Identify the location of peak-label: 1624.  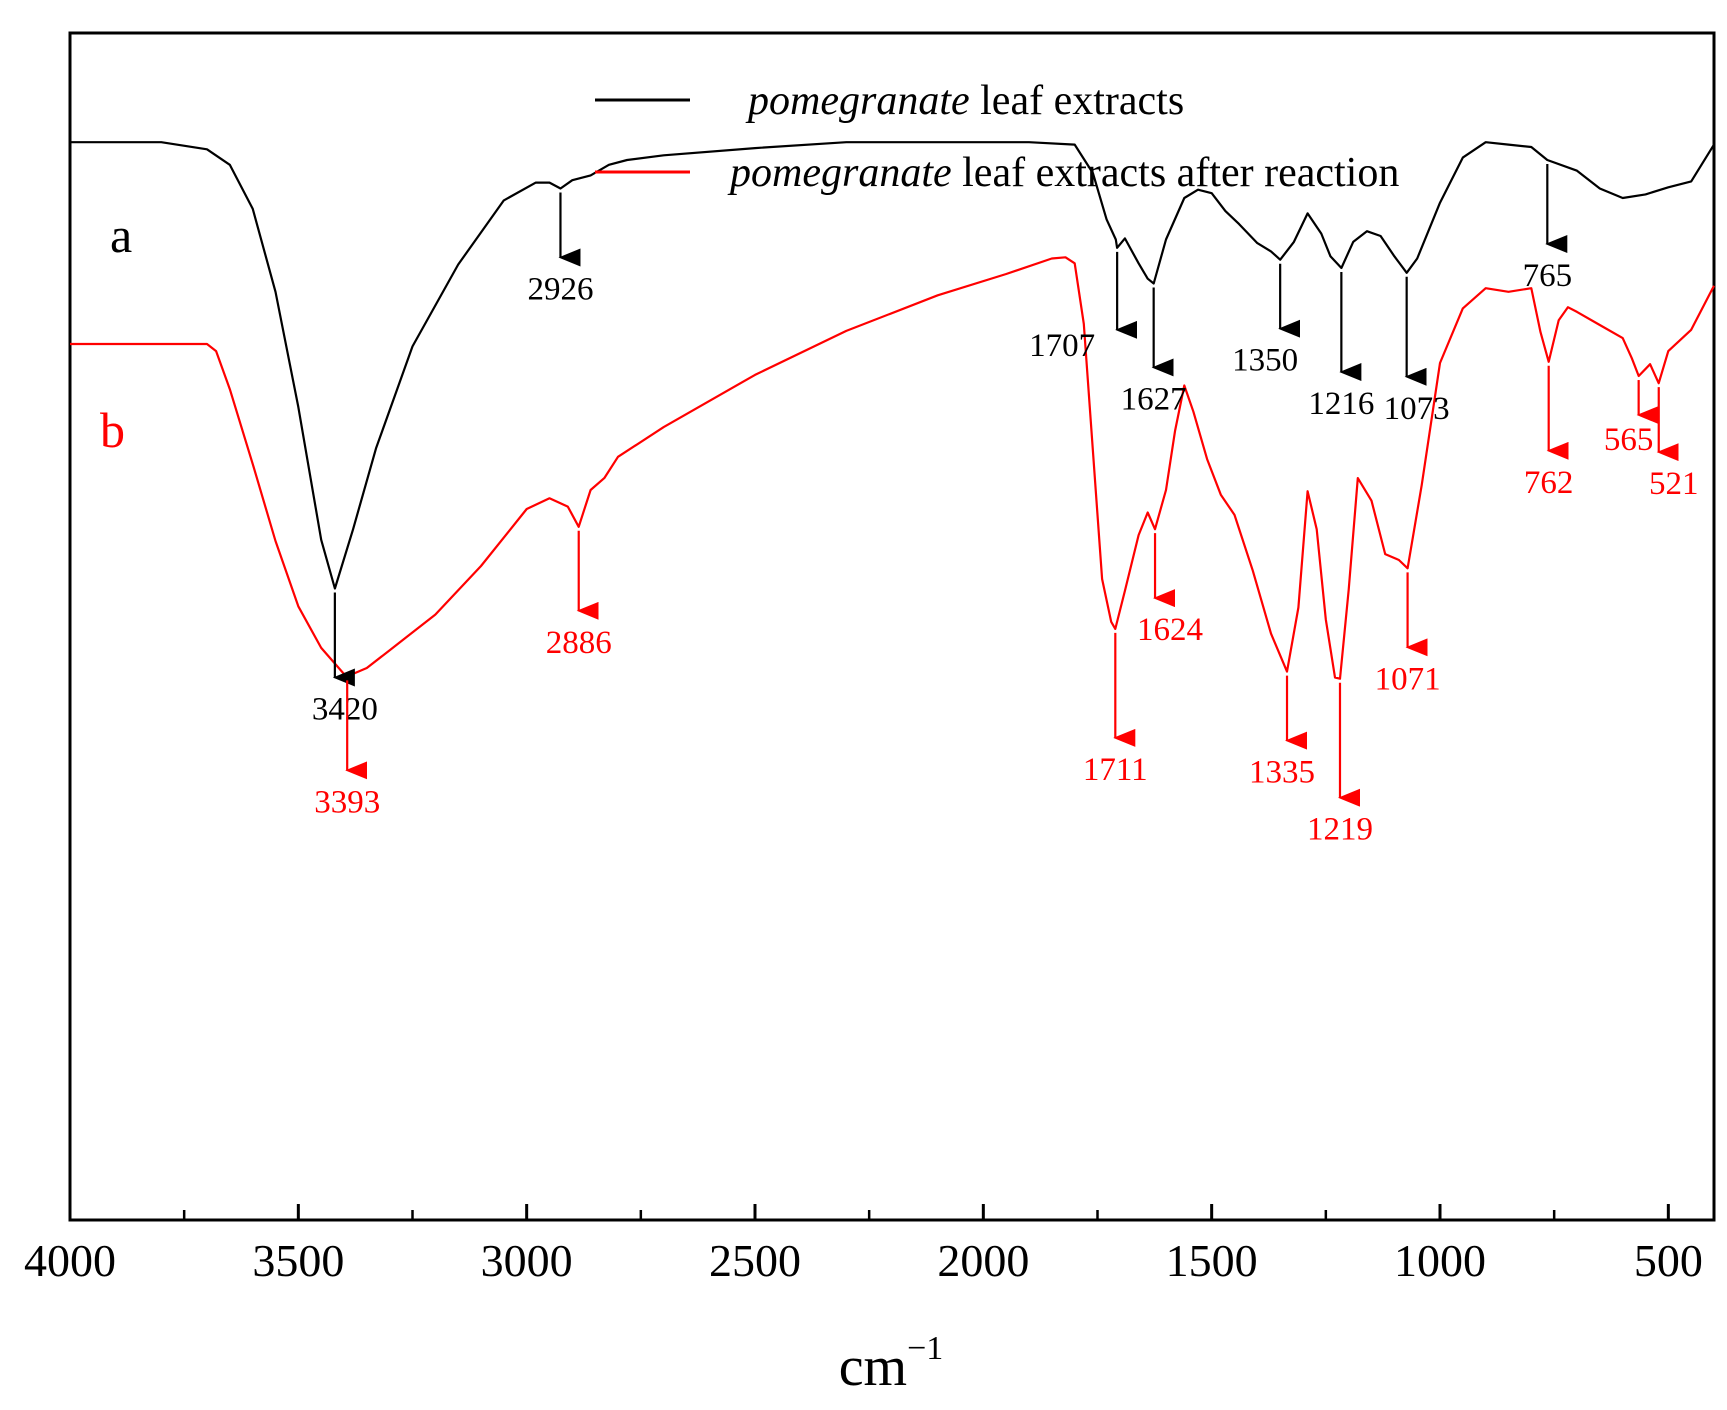
(1170, 630).